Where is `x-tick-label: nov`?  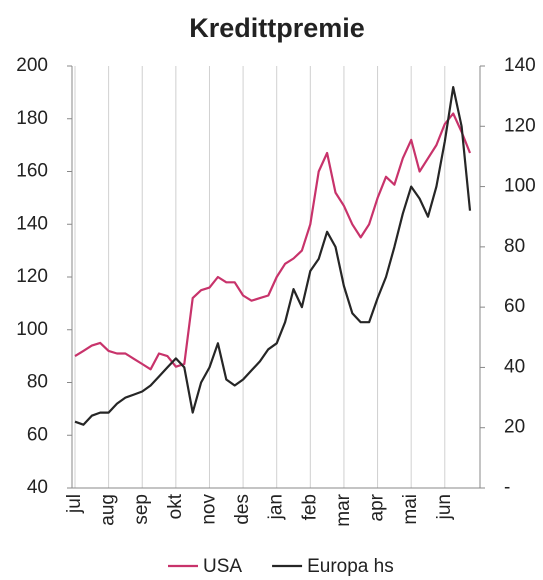 x-tick-label: nov is located at coordinates (208, 509).